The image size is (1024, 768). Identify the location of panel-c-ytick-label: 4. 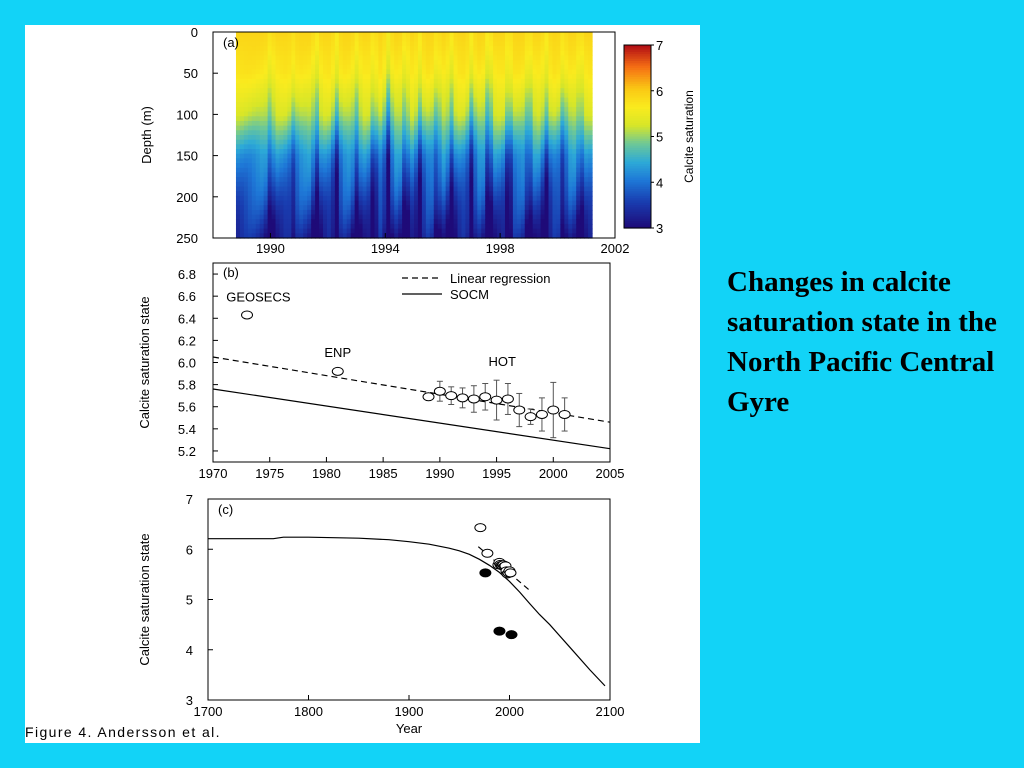
(189, 650).